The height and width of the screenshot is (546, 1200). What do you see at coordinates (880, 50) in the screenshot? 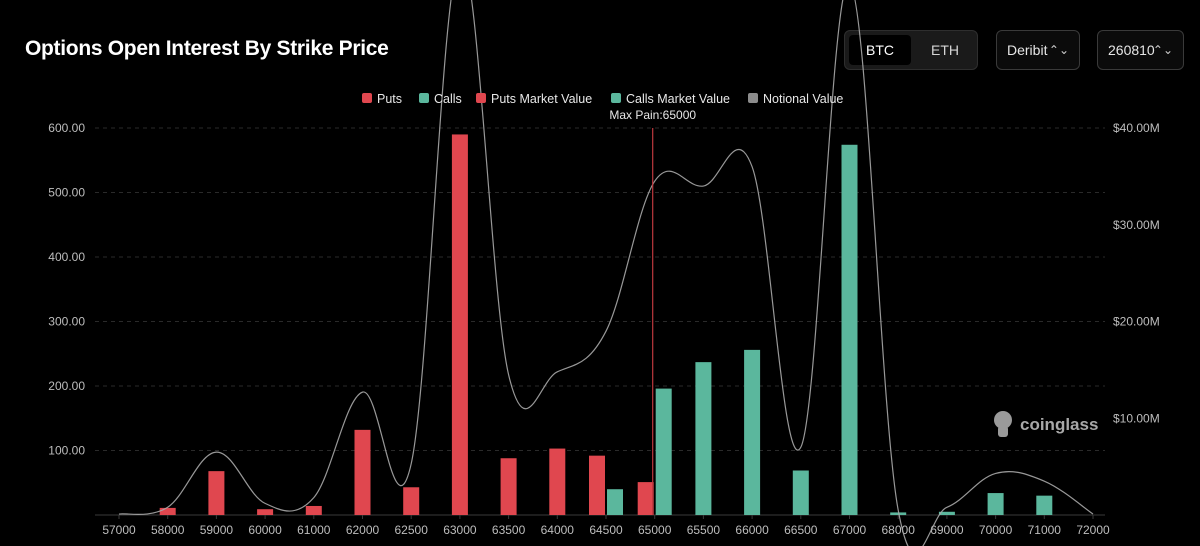
I see `coin-tab-btc: BTC` at bounding box center [880, 50].